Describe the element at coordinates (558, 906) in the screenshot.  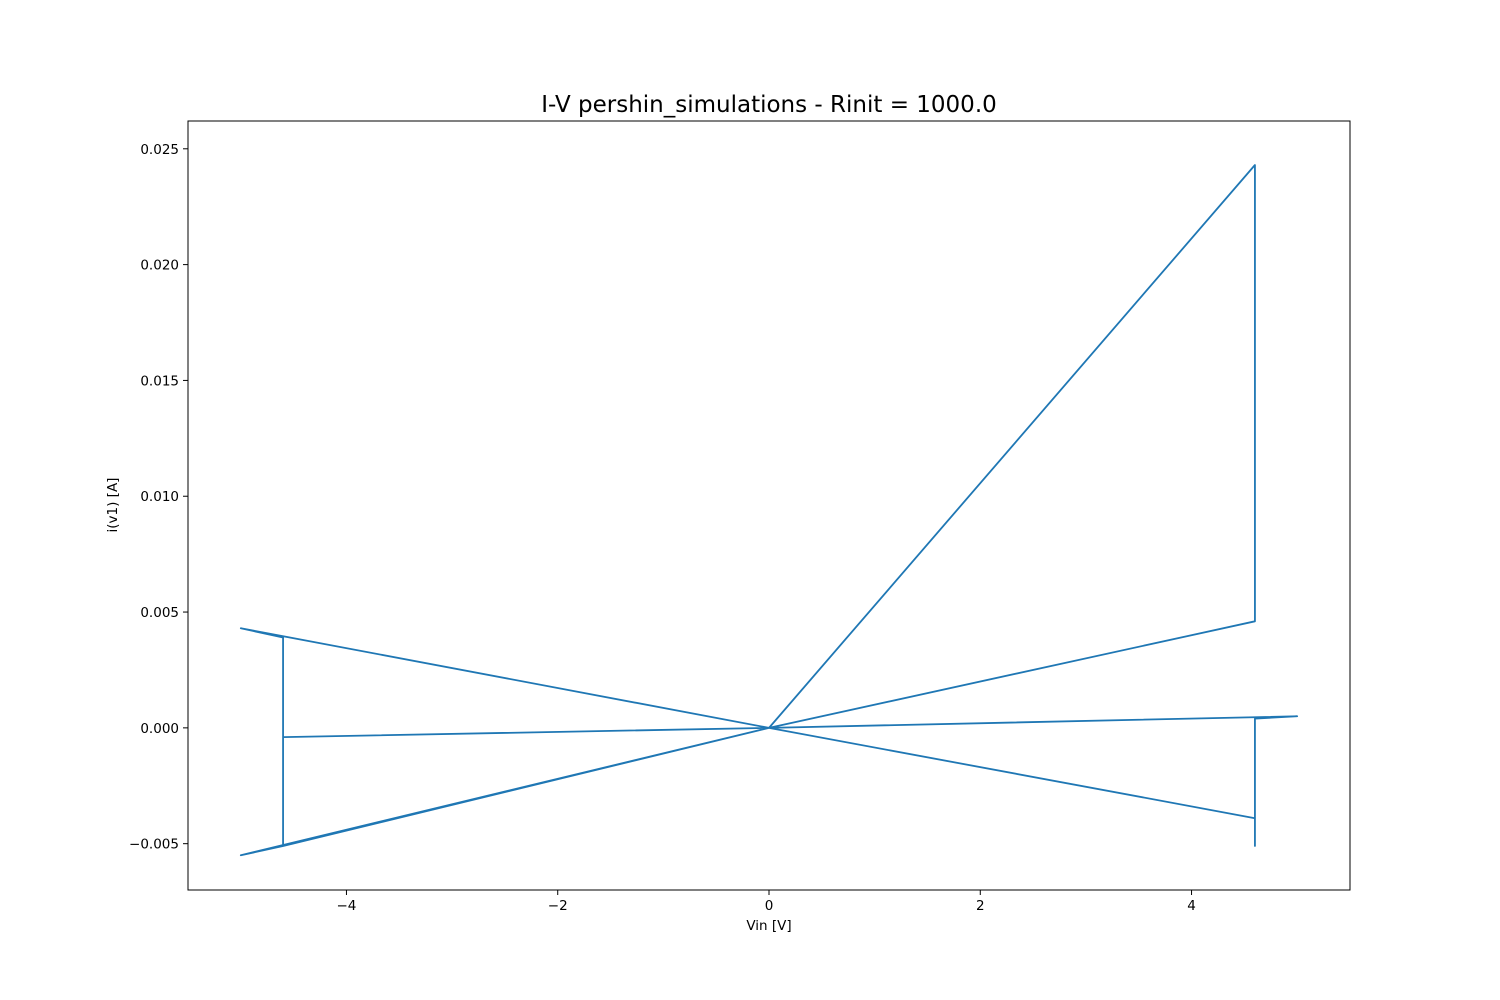
I see `x-tick-label: −2` at that location.